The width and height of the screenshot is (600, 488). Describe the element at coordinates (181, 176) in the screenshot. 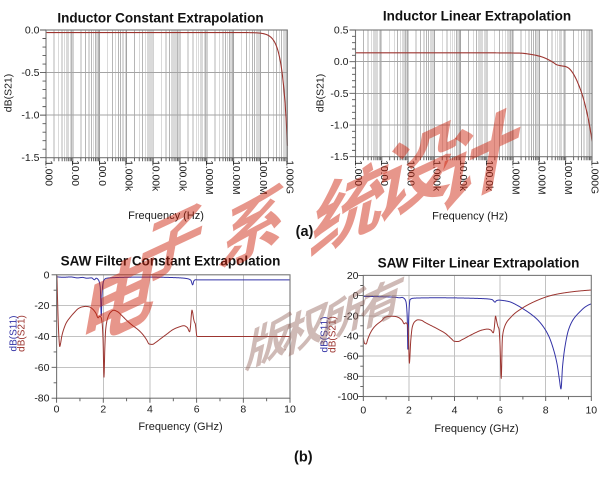

I see `svg-text: 100.0k` at that location.